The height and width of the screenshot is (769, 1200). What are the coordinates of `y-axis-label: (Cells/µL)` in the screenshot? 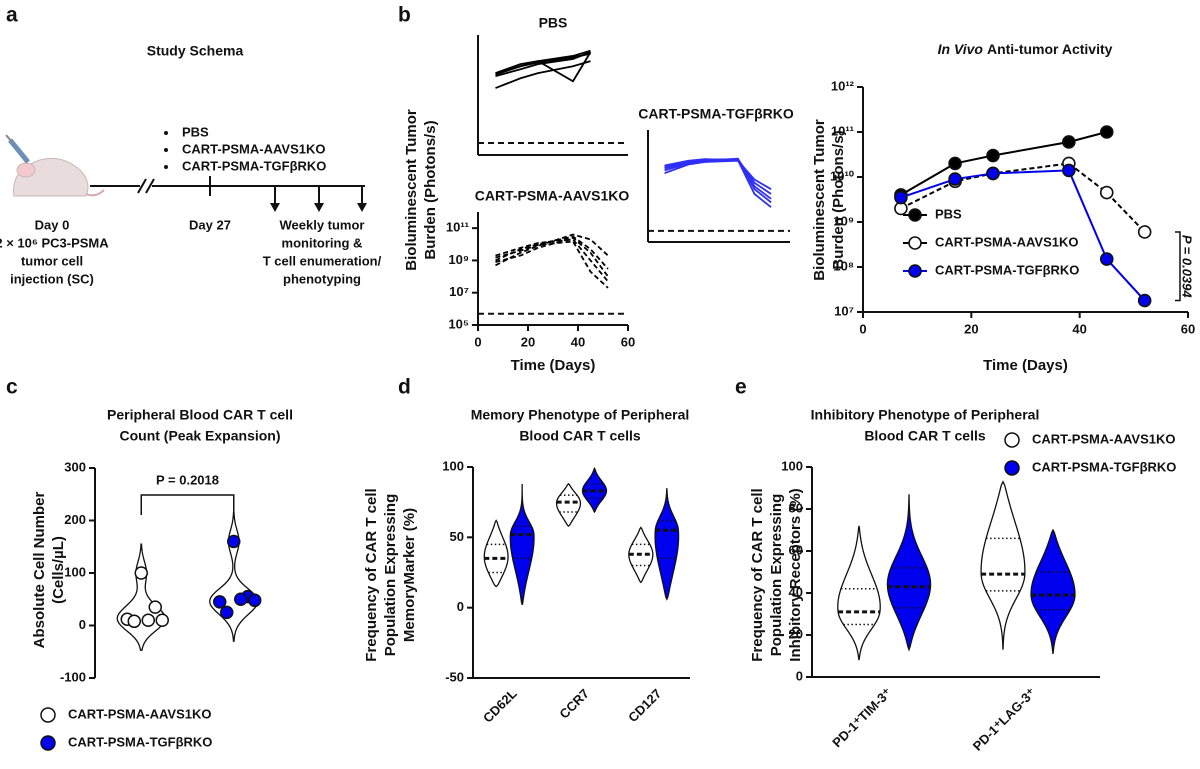 It's located at (58, 570).